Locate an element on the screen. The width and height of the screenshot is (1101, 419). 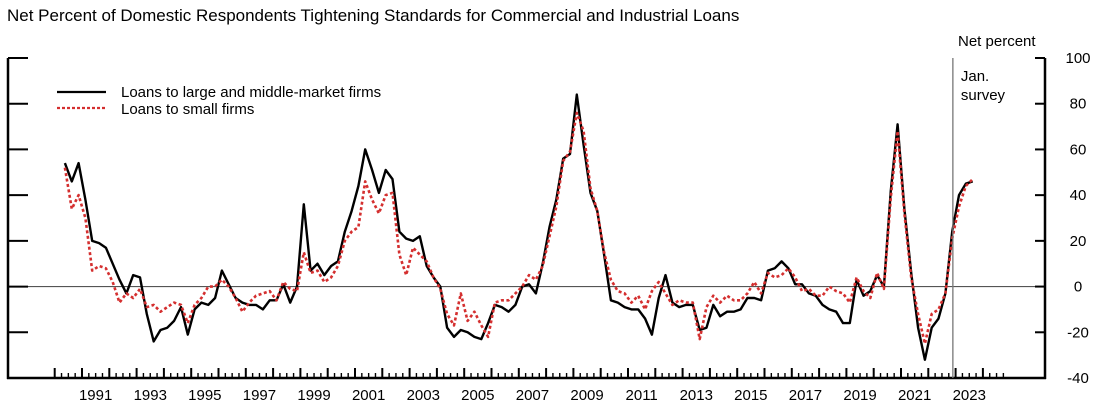
y-tick-label: 20 is located at coordinates (1078, 241).